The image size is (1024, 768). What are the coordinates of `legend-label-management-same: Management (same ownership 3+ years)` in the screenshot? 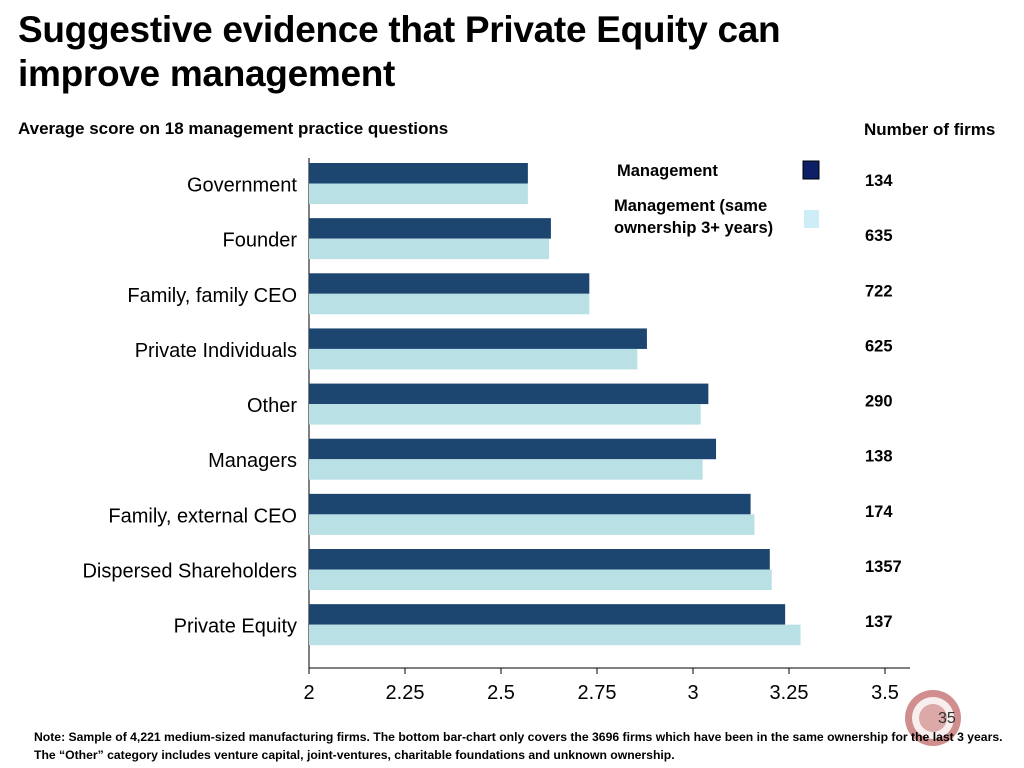 It's located at (694, 217).